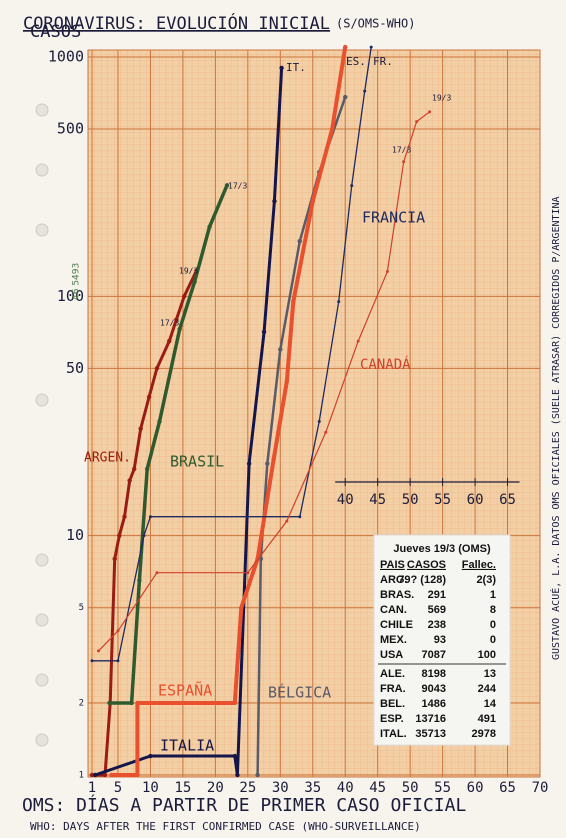  What do you see at coordinates (392, 565) in the screenshot?
I see `table-header: PAIS` at bounding box center [392, 565].